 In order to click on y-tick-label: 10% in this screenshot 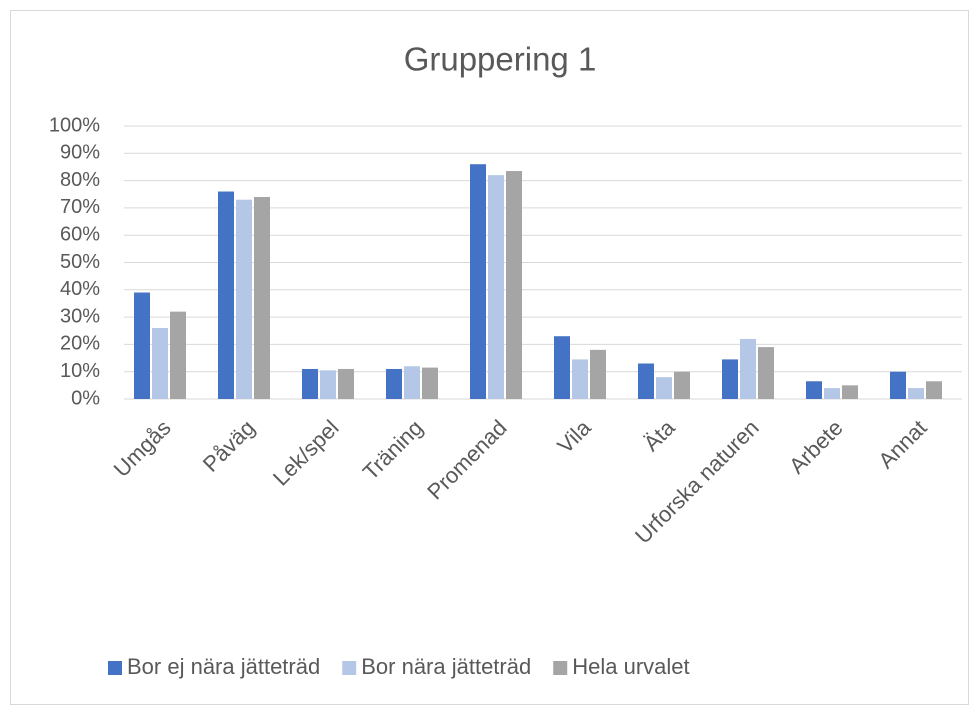, I will do `click(80, 371)`.